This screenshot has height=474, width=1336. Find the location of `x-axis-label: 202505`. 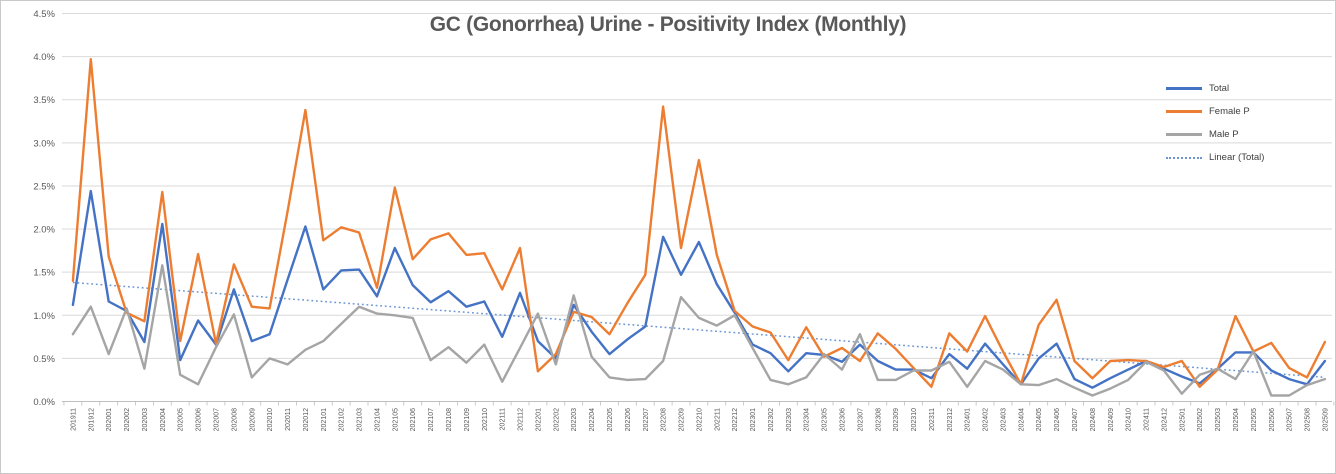

x-axis-label: 202505 is located at coordinates (1254, 419).